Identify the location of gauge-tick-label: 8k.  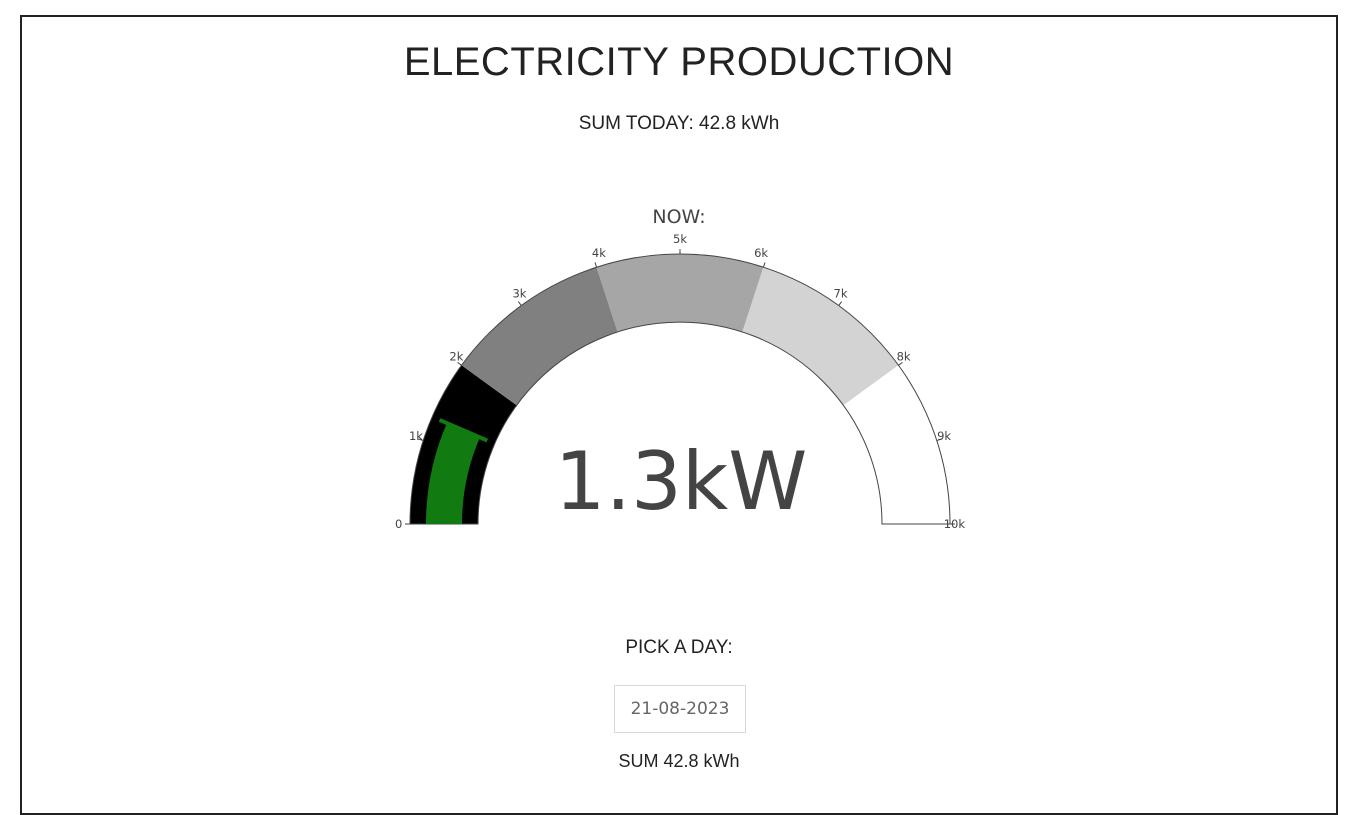
(904, 356).